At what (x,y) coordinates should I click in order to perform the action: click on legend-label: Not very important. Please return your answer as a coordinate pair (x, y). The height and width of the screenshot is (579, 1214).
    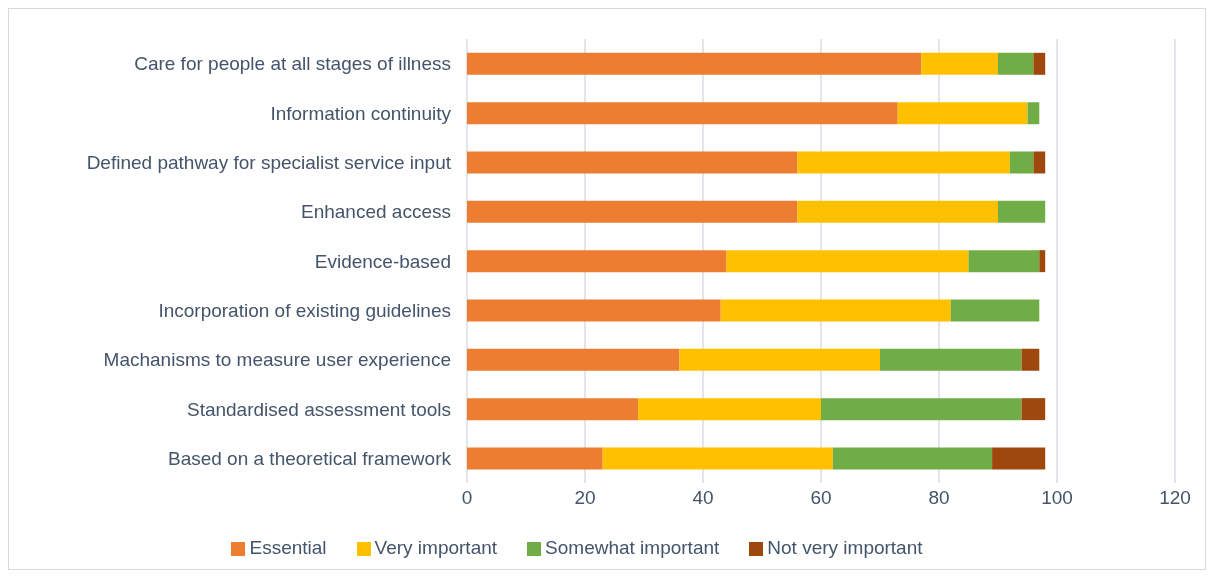
    Looking at the image, I should click on (845, 547).